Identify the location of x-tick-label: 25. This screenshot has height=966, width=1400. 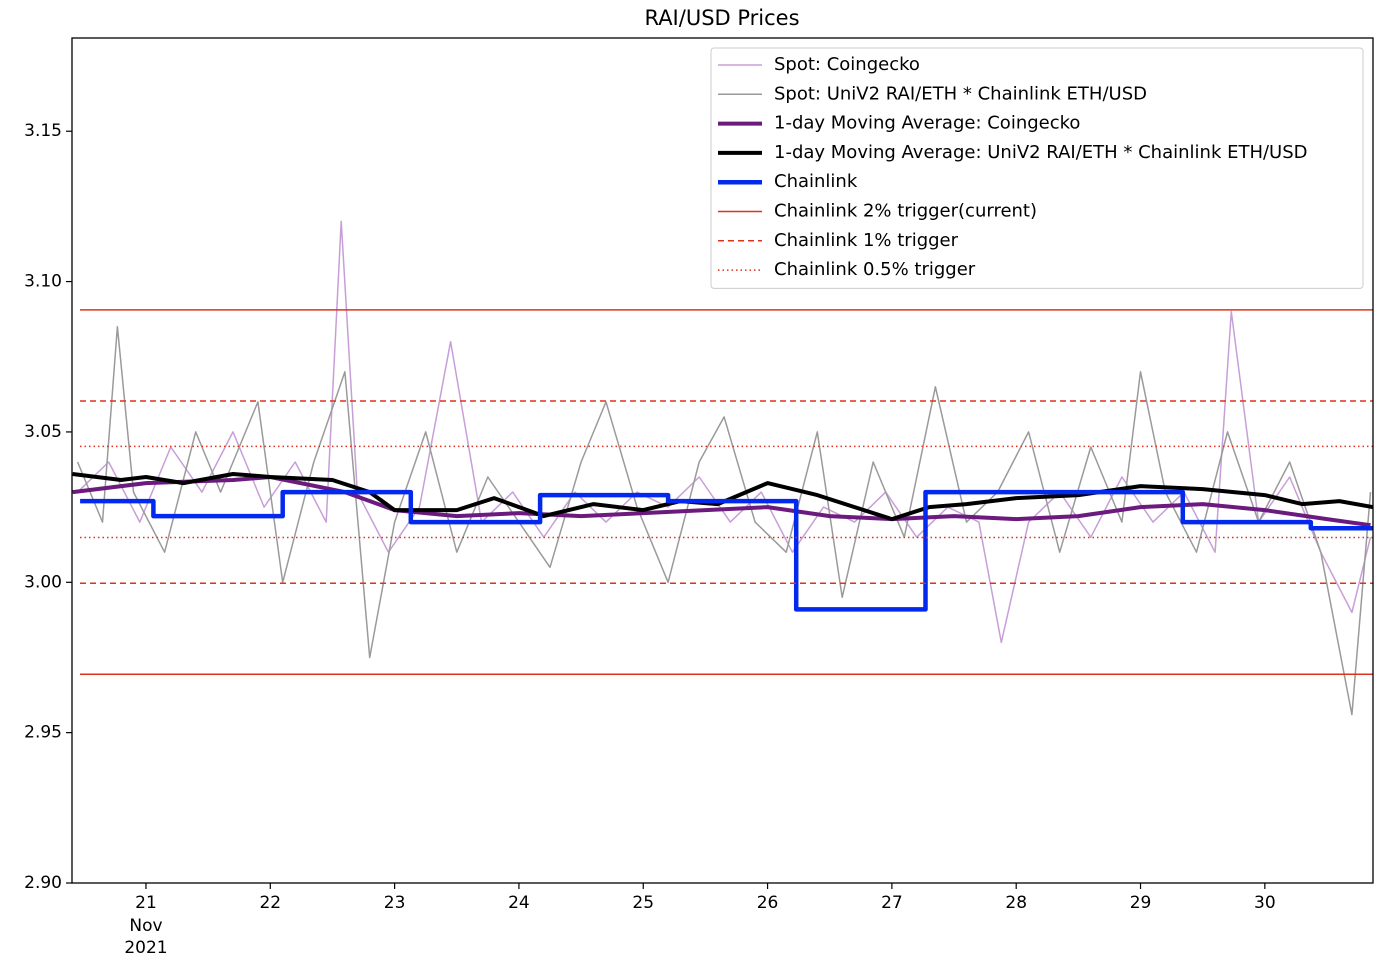
(643, 903).